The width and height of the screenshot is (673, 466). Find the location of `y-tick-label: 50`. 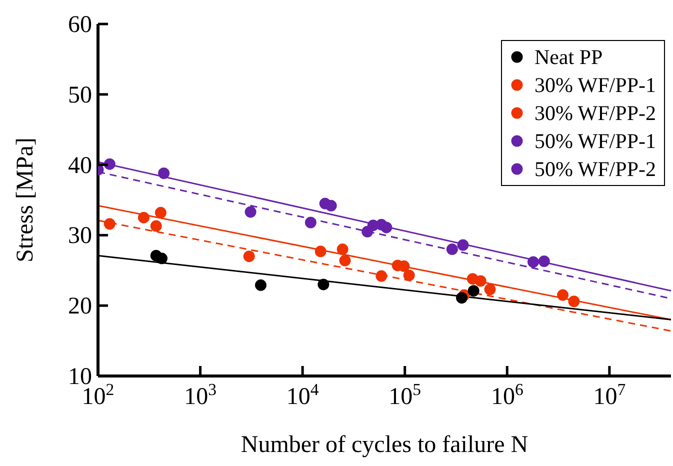

y-tick-label: 50 is located at coordinates (80, 95).